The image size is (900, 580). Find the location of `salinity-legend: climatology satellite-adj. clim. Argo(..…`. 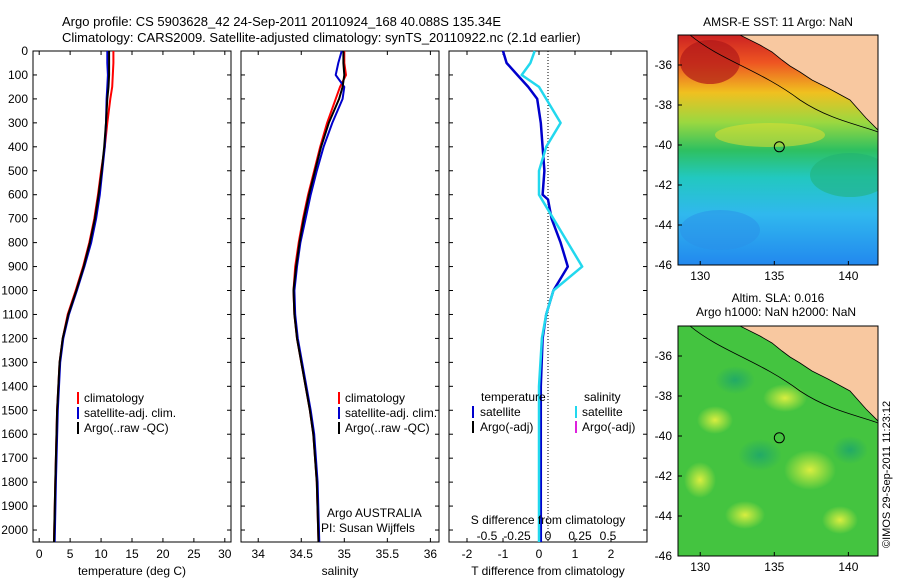

salinity-legend: climatology satellite-adj. clim. Argo(..… is located at coordinates (387, 413).